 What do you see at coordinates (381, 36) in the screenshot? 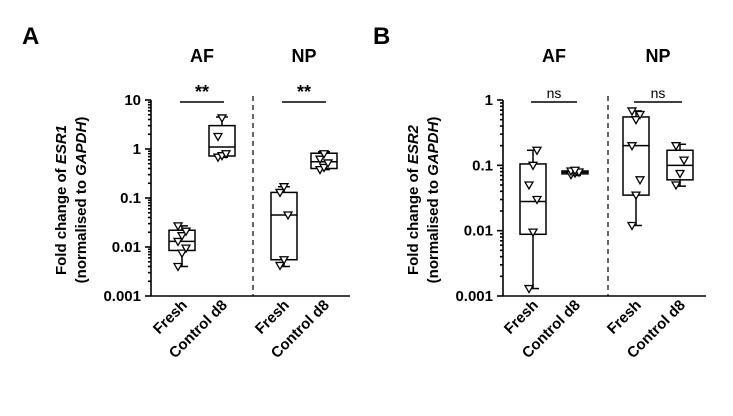
I see `panel-b-letter: B` at bounding box center [381, 36].